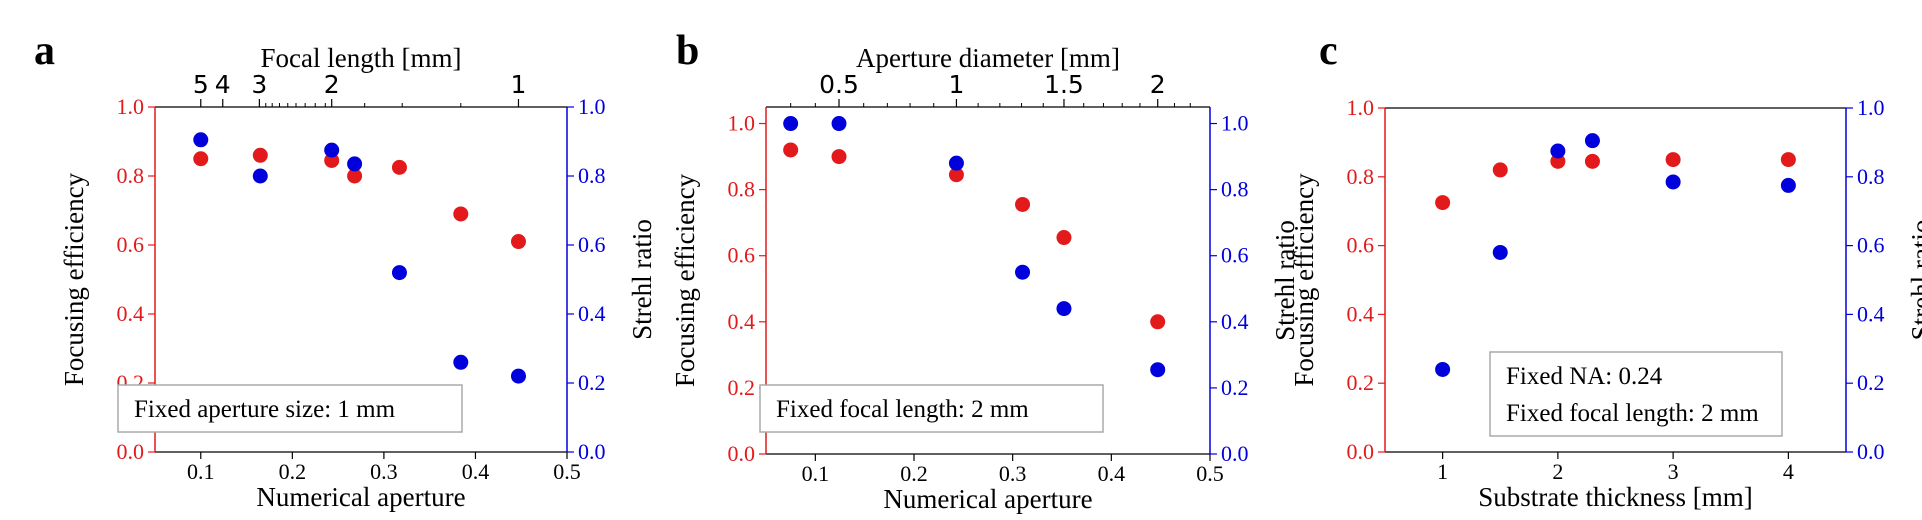 The width and height of the screenshot is (1922, 520). I want to click on left-y-tick-label: 0.0, so click(1361, 451).